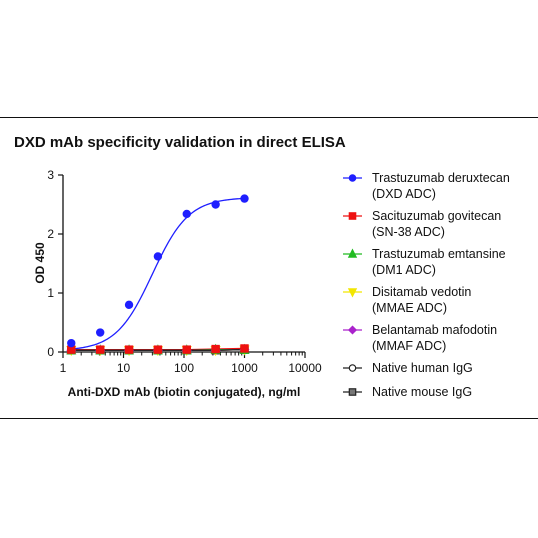 The width and height of the screenshot is (538, 538). Describe the element at coordinates (50, 234) in the screenshot. I see `y-tick-label: 2` at that location.